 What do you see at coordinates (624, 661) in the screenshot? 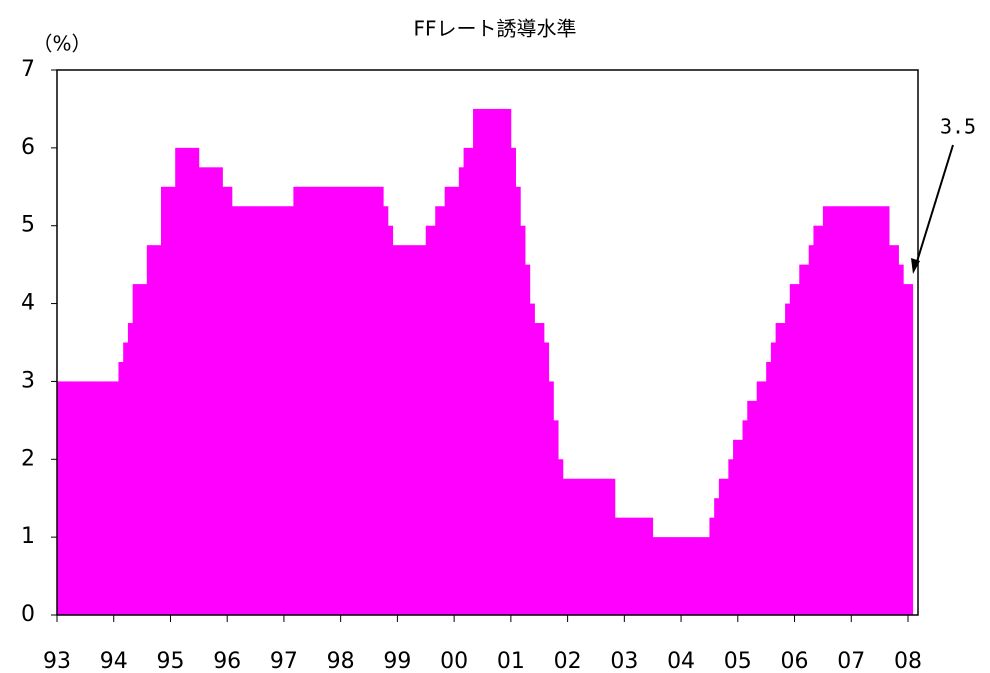
I see `x-tick-label: 03` at bounding box center [624, 661].